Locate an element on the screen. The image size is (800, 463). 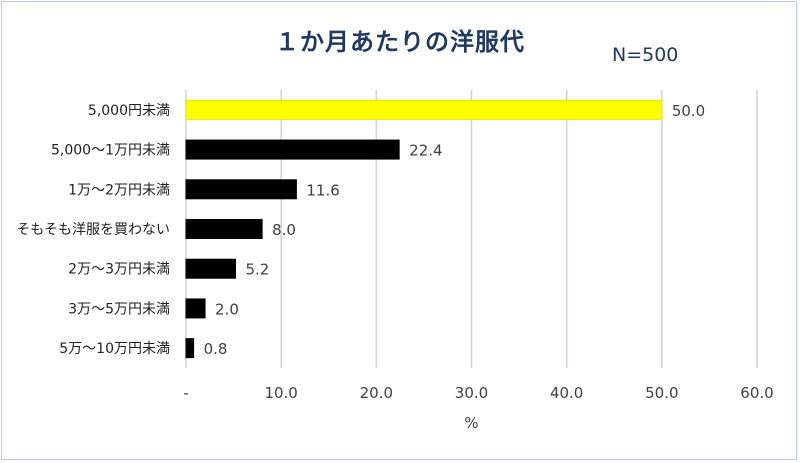
value-label-3: 8.0 is located at coordinates (284, 230).